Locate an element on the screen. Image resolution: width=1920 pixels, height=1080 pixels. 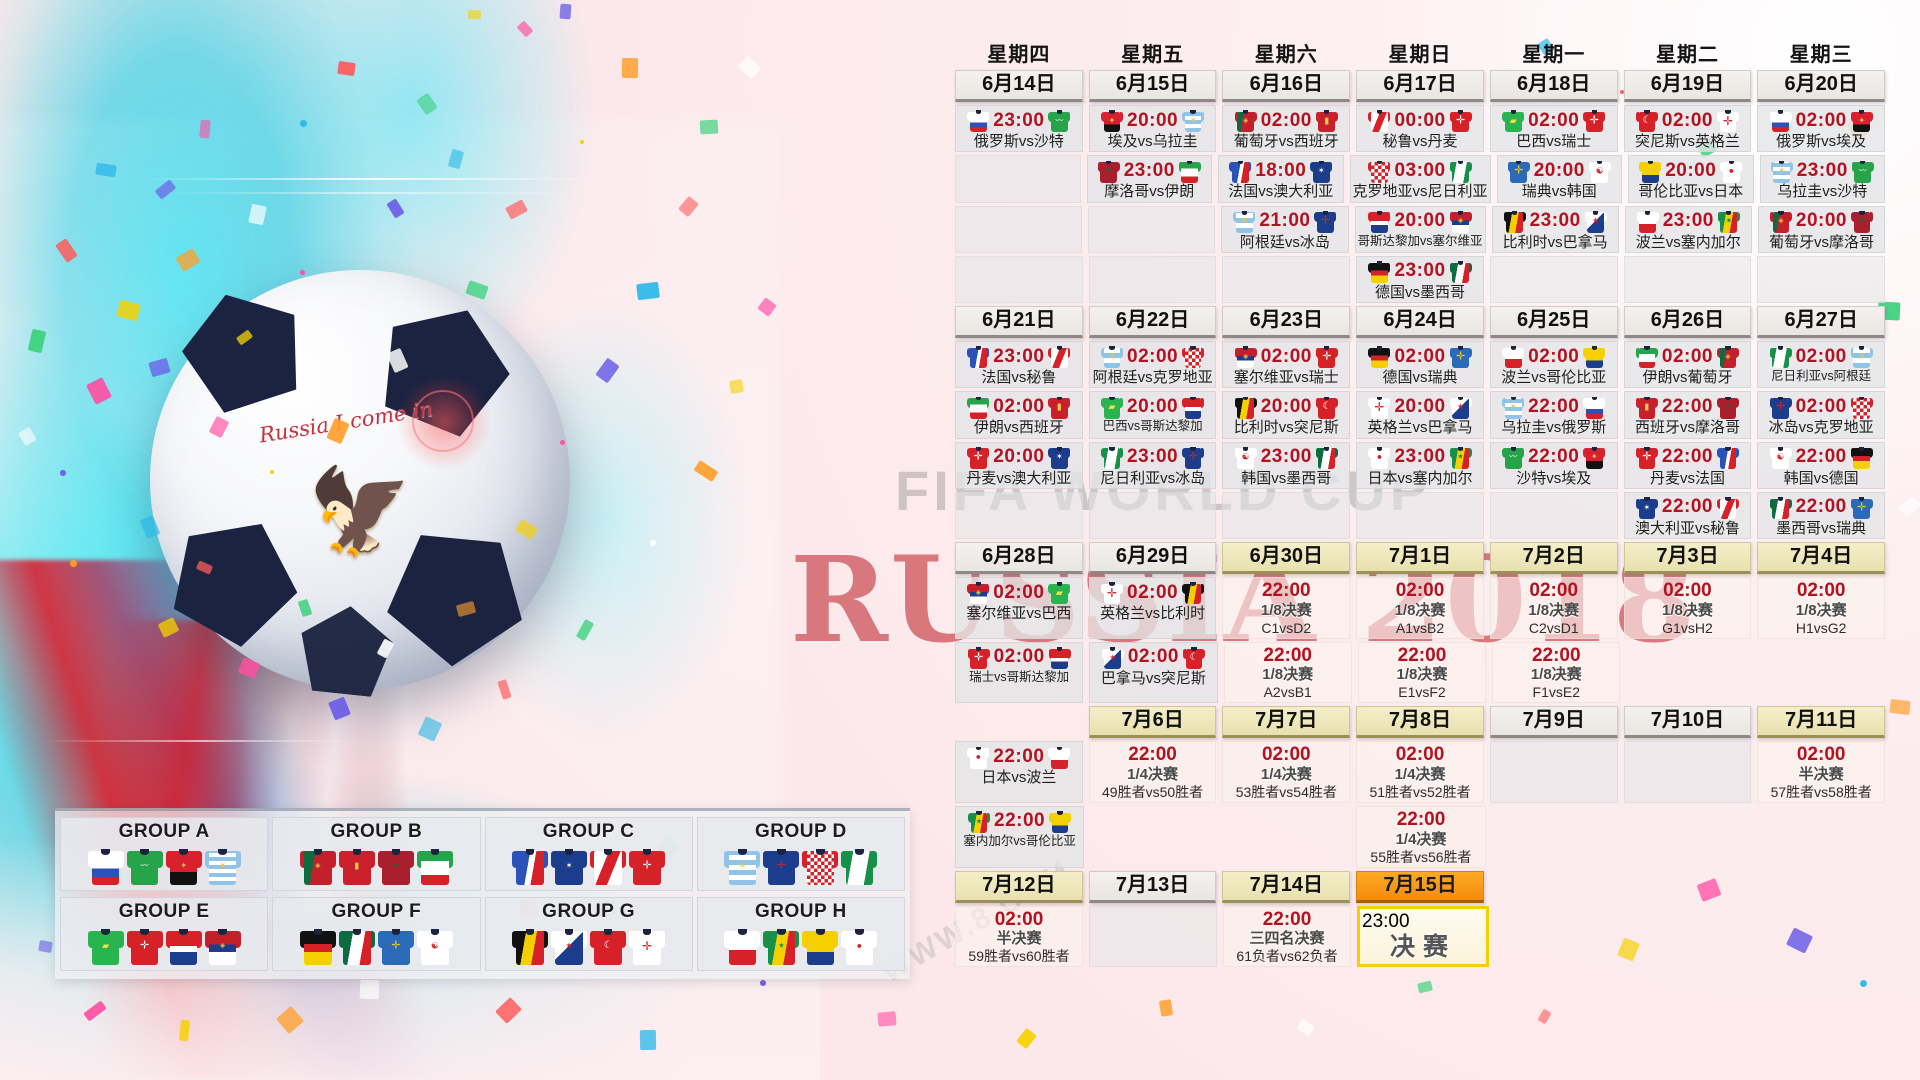
date-header: 7月1日 is located at coordinates (1420, 558).